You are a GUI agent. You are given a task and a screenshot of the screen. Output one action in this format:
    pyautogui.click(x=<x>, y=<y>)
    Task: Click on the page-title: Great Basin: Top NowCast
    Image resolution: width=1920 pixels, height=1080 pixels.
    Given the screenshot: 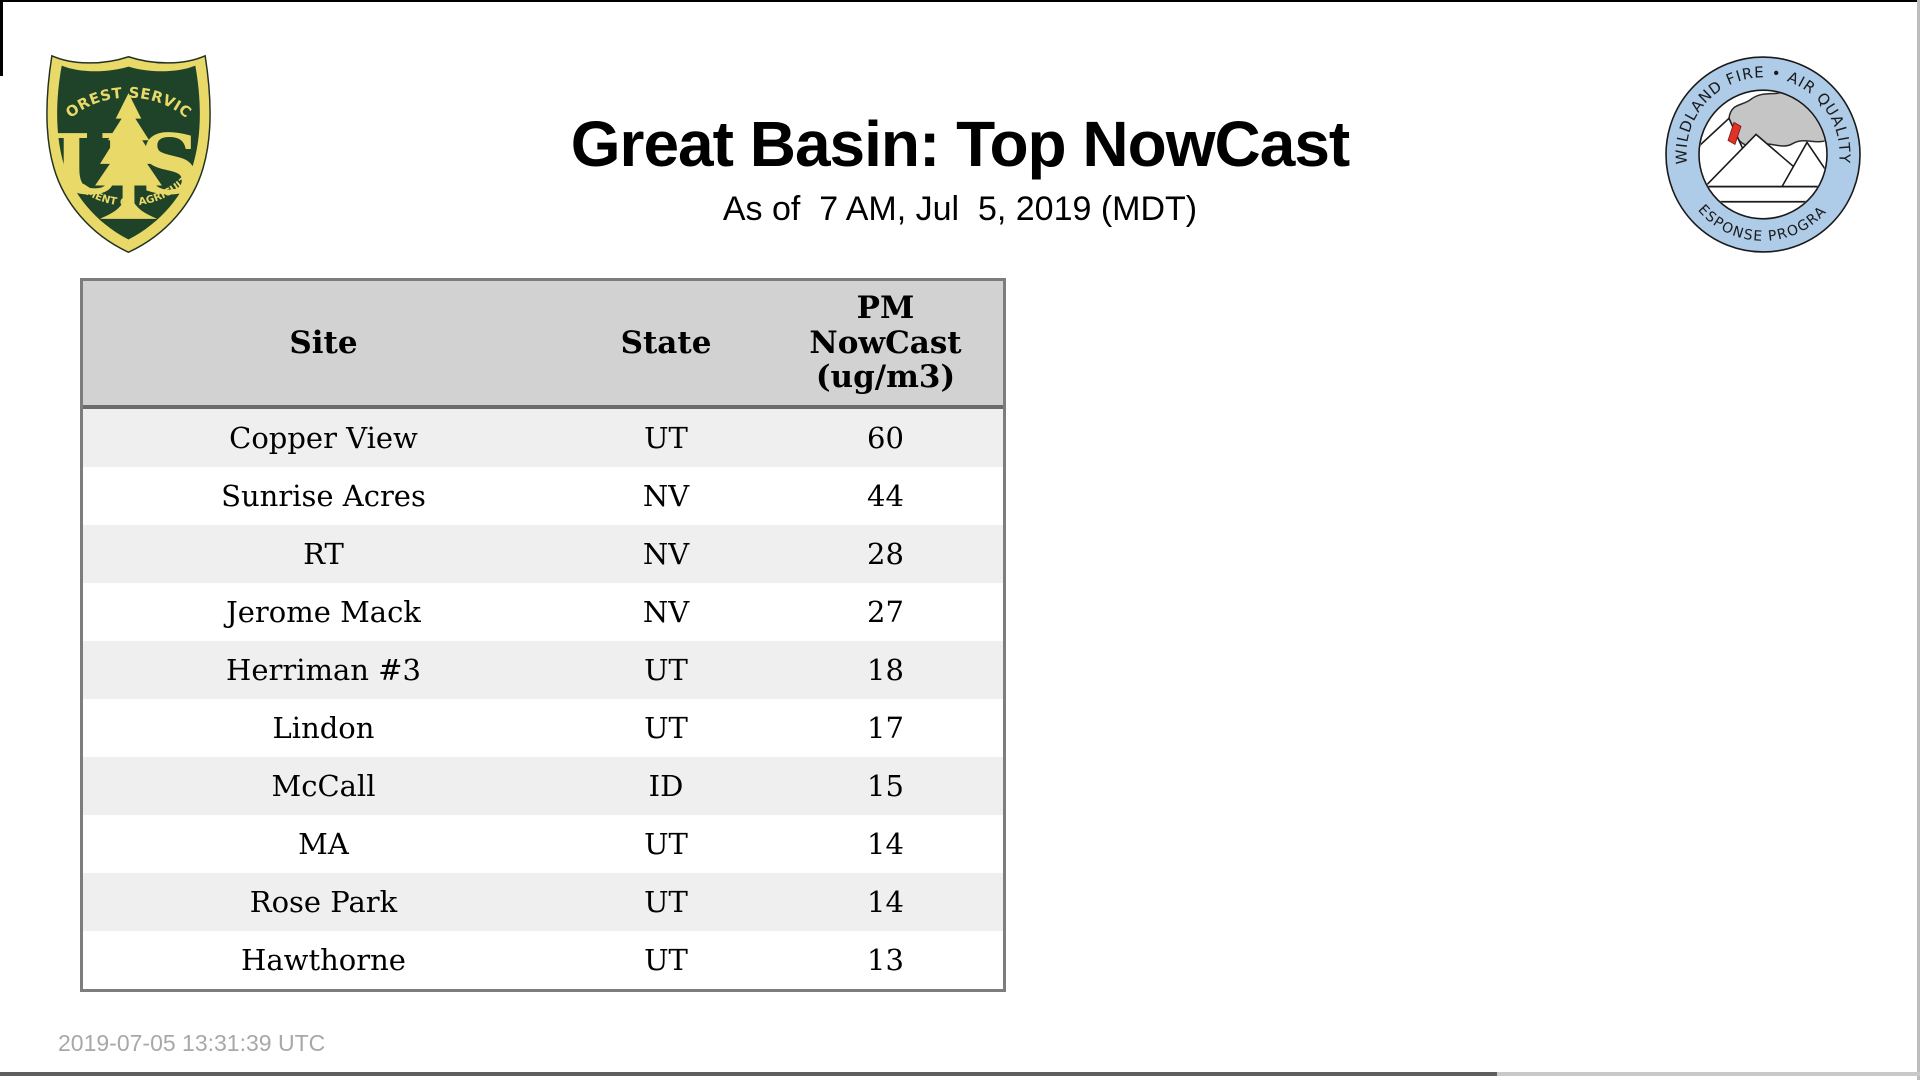 What is the action you would take?
    pyautogui.click(x=960, y=143)
    